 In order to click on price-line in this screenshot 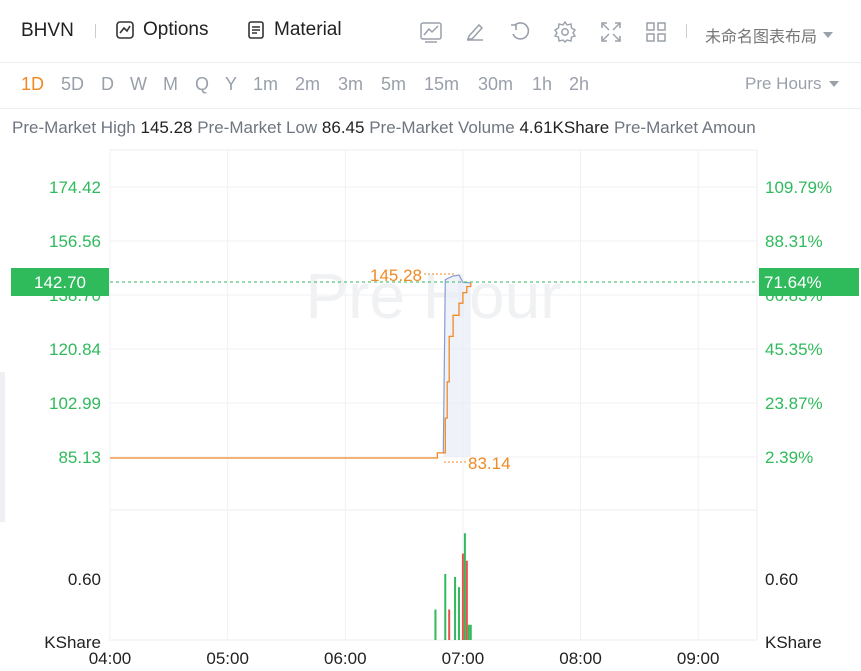, I will do `click(291, 370)`.